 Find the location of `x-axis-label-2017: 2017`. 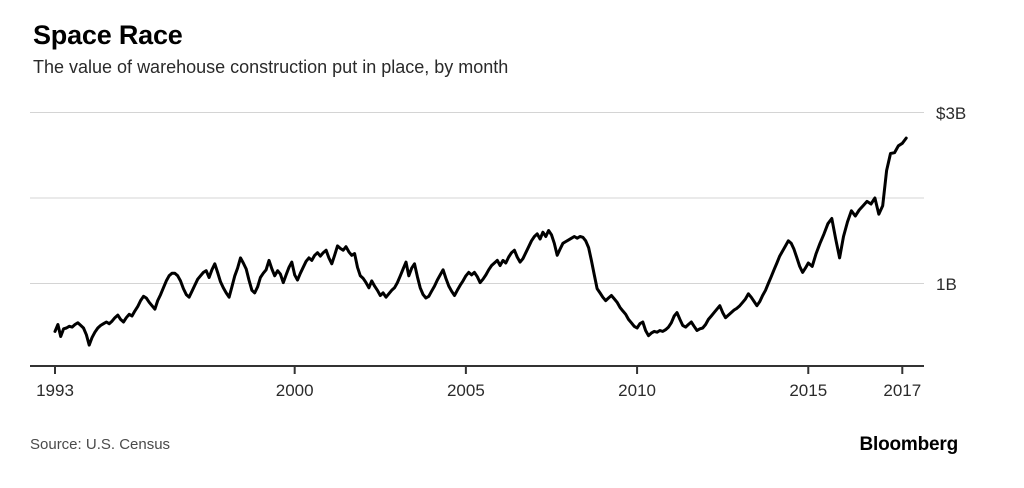

x-axis-label-2017: 2017 is located at coordinates (902, 390).